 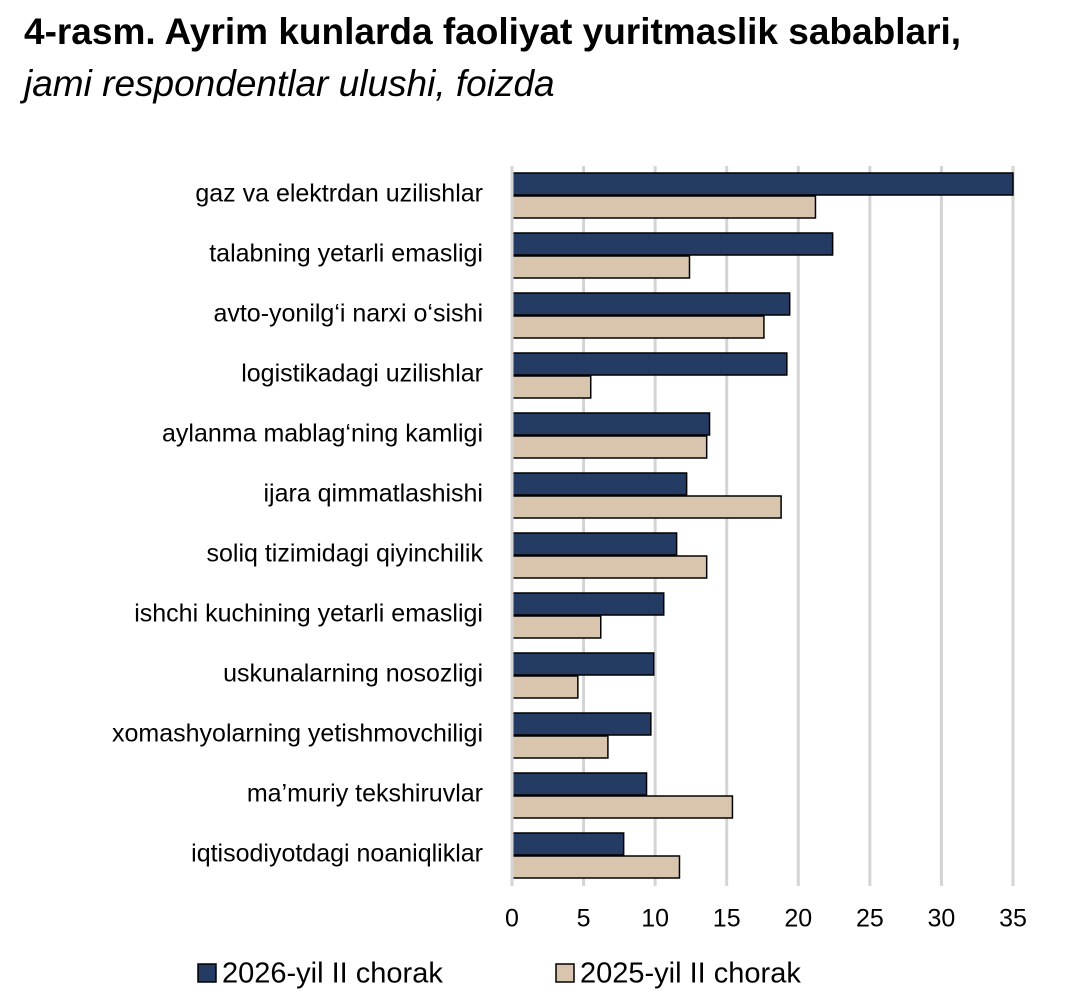 What do you see at coordinates (308, 614) in the screenshot?
I see `y-tick-label: ishchi kuchining yetarli emasligi` at bounding box center [308, 614].